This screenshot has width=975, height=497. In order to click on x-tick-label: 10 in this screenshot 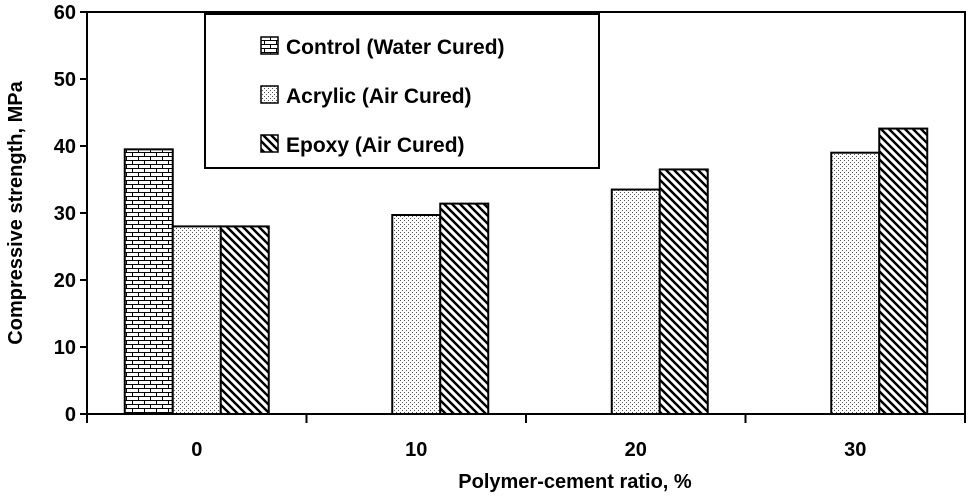, I will do `click(416, 450)`.